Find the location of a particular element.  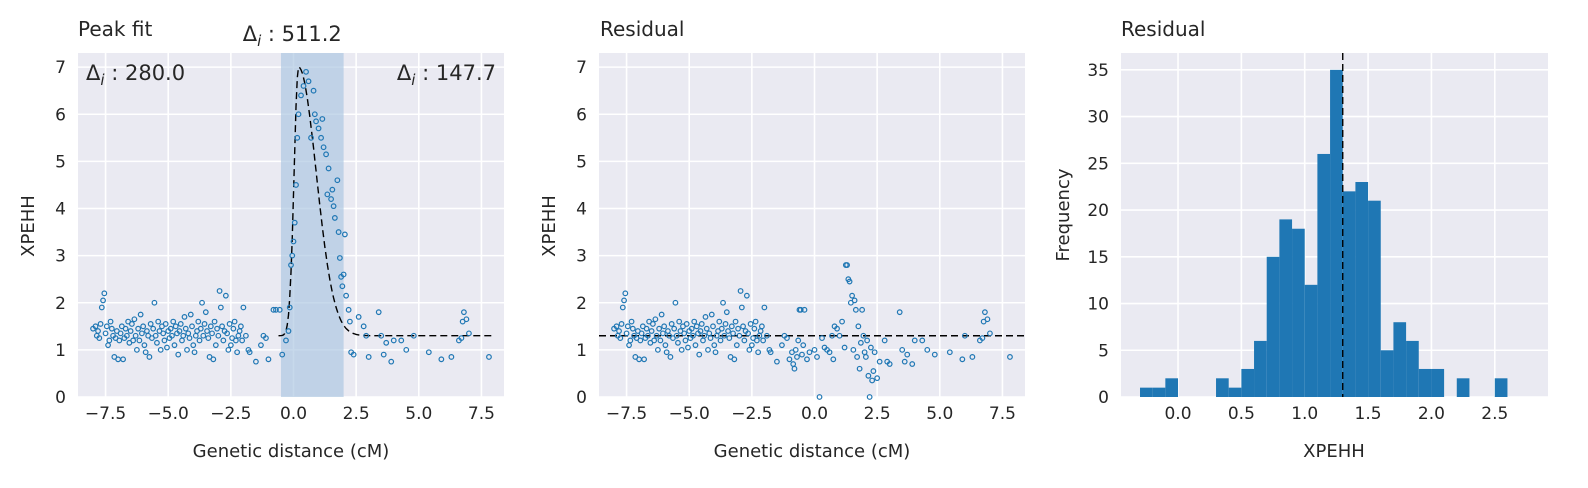

y-tick-label: 15 is located at coordinates (1098, 258).